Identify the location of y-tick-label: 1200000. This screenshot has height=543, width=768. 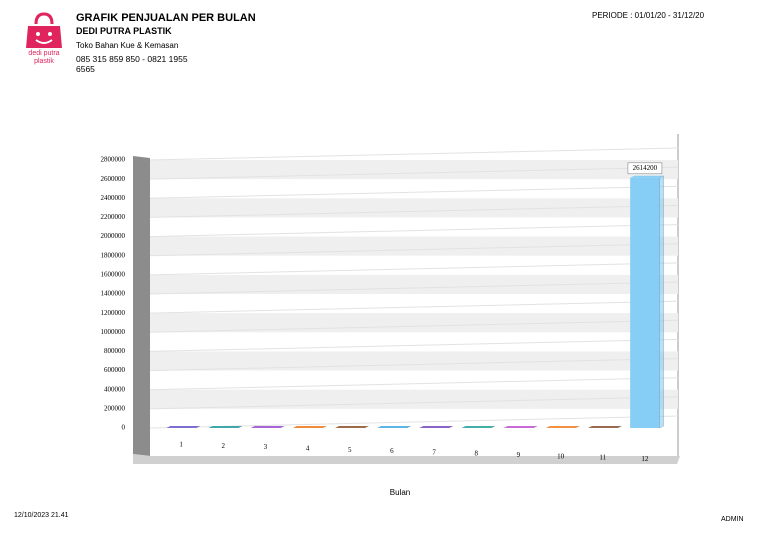
(113, 313).